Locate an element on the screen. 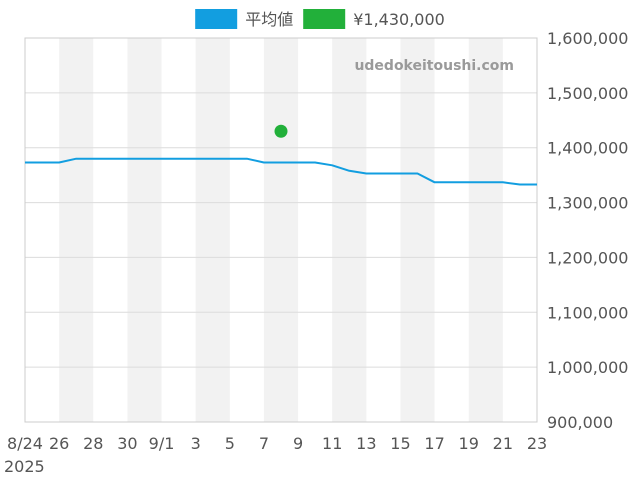 The image size is (640, 480). legend-item: ¥1,430,000 is located at coordinates (374, 19).